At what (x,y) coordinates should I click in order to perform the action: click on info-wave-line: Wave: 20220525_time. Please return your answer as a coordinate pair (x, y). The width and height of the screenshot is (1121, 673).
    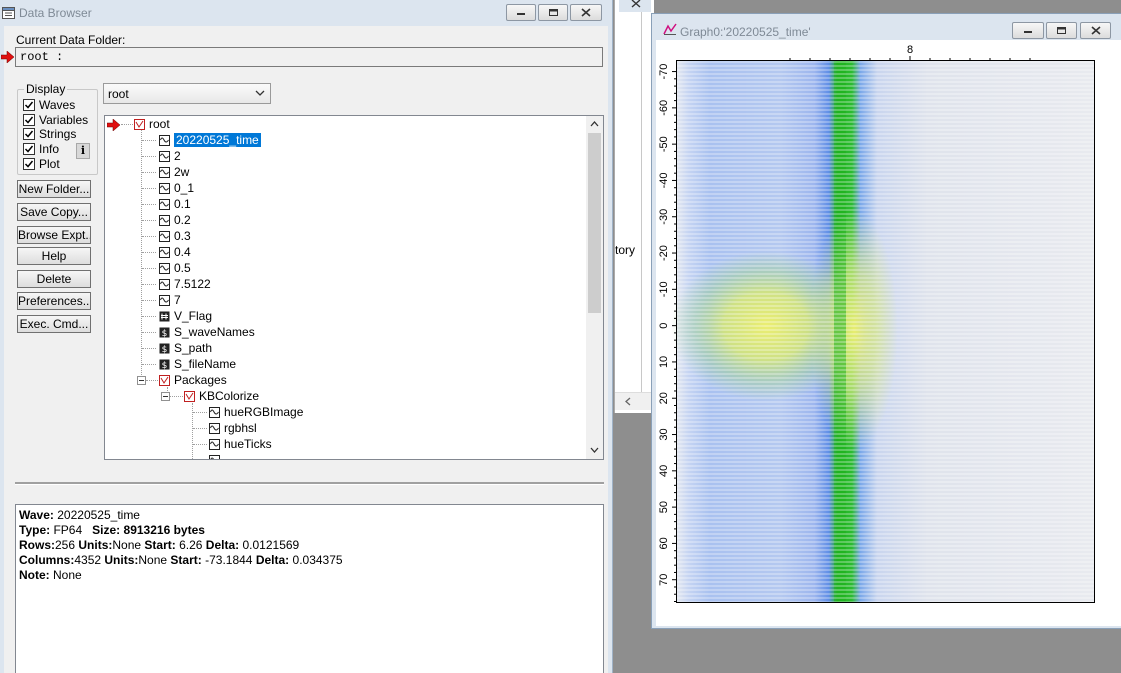
    Looking at the image, I should click on (311, 515).